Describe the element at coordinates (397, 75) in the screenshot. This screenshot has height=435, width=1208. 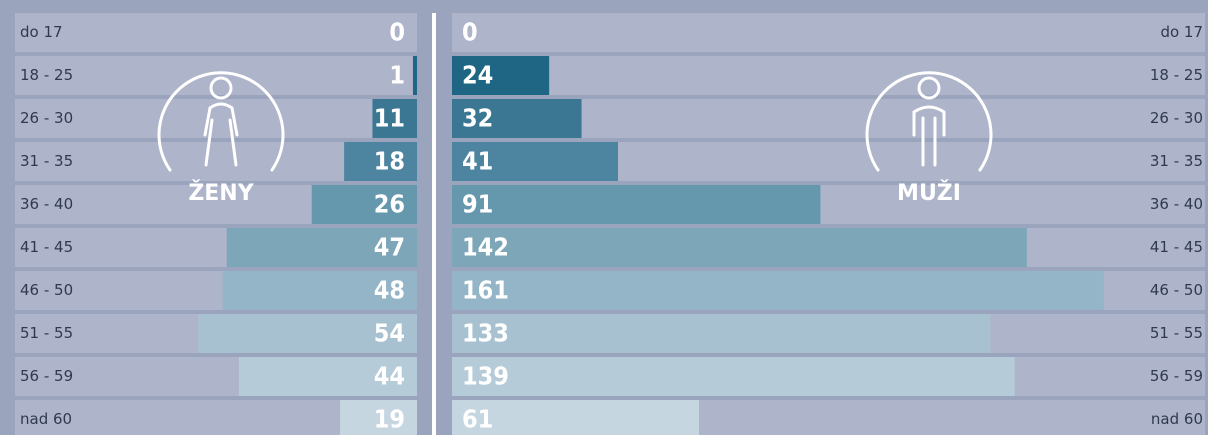
I see `value-label: 1` at that location.